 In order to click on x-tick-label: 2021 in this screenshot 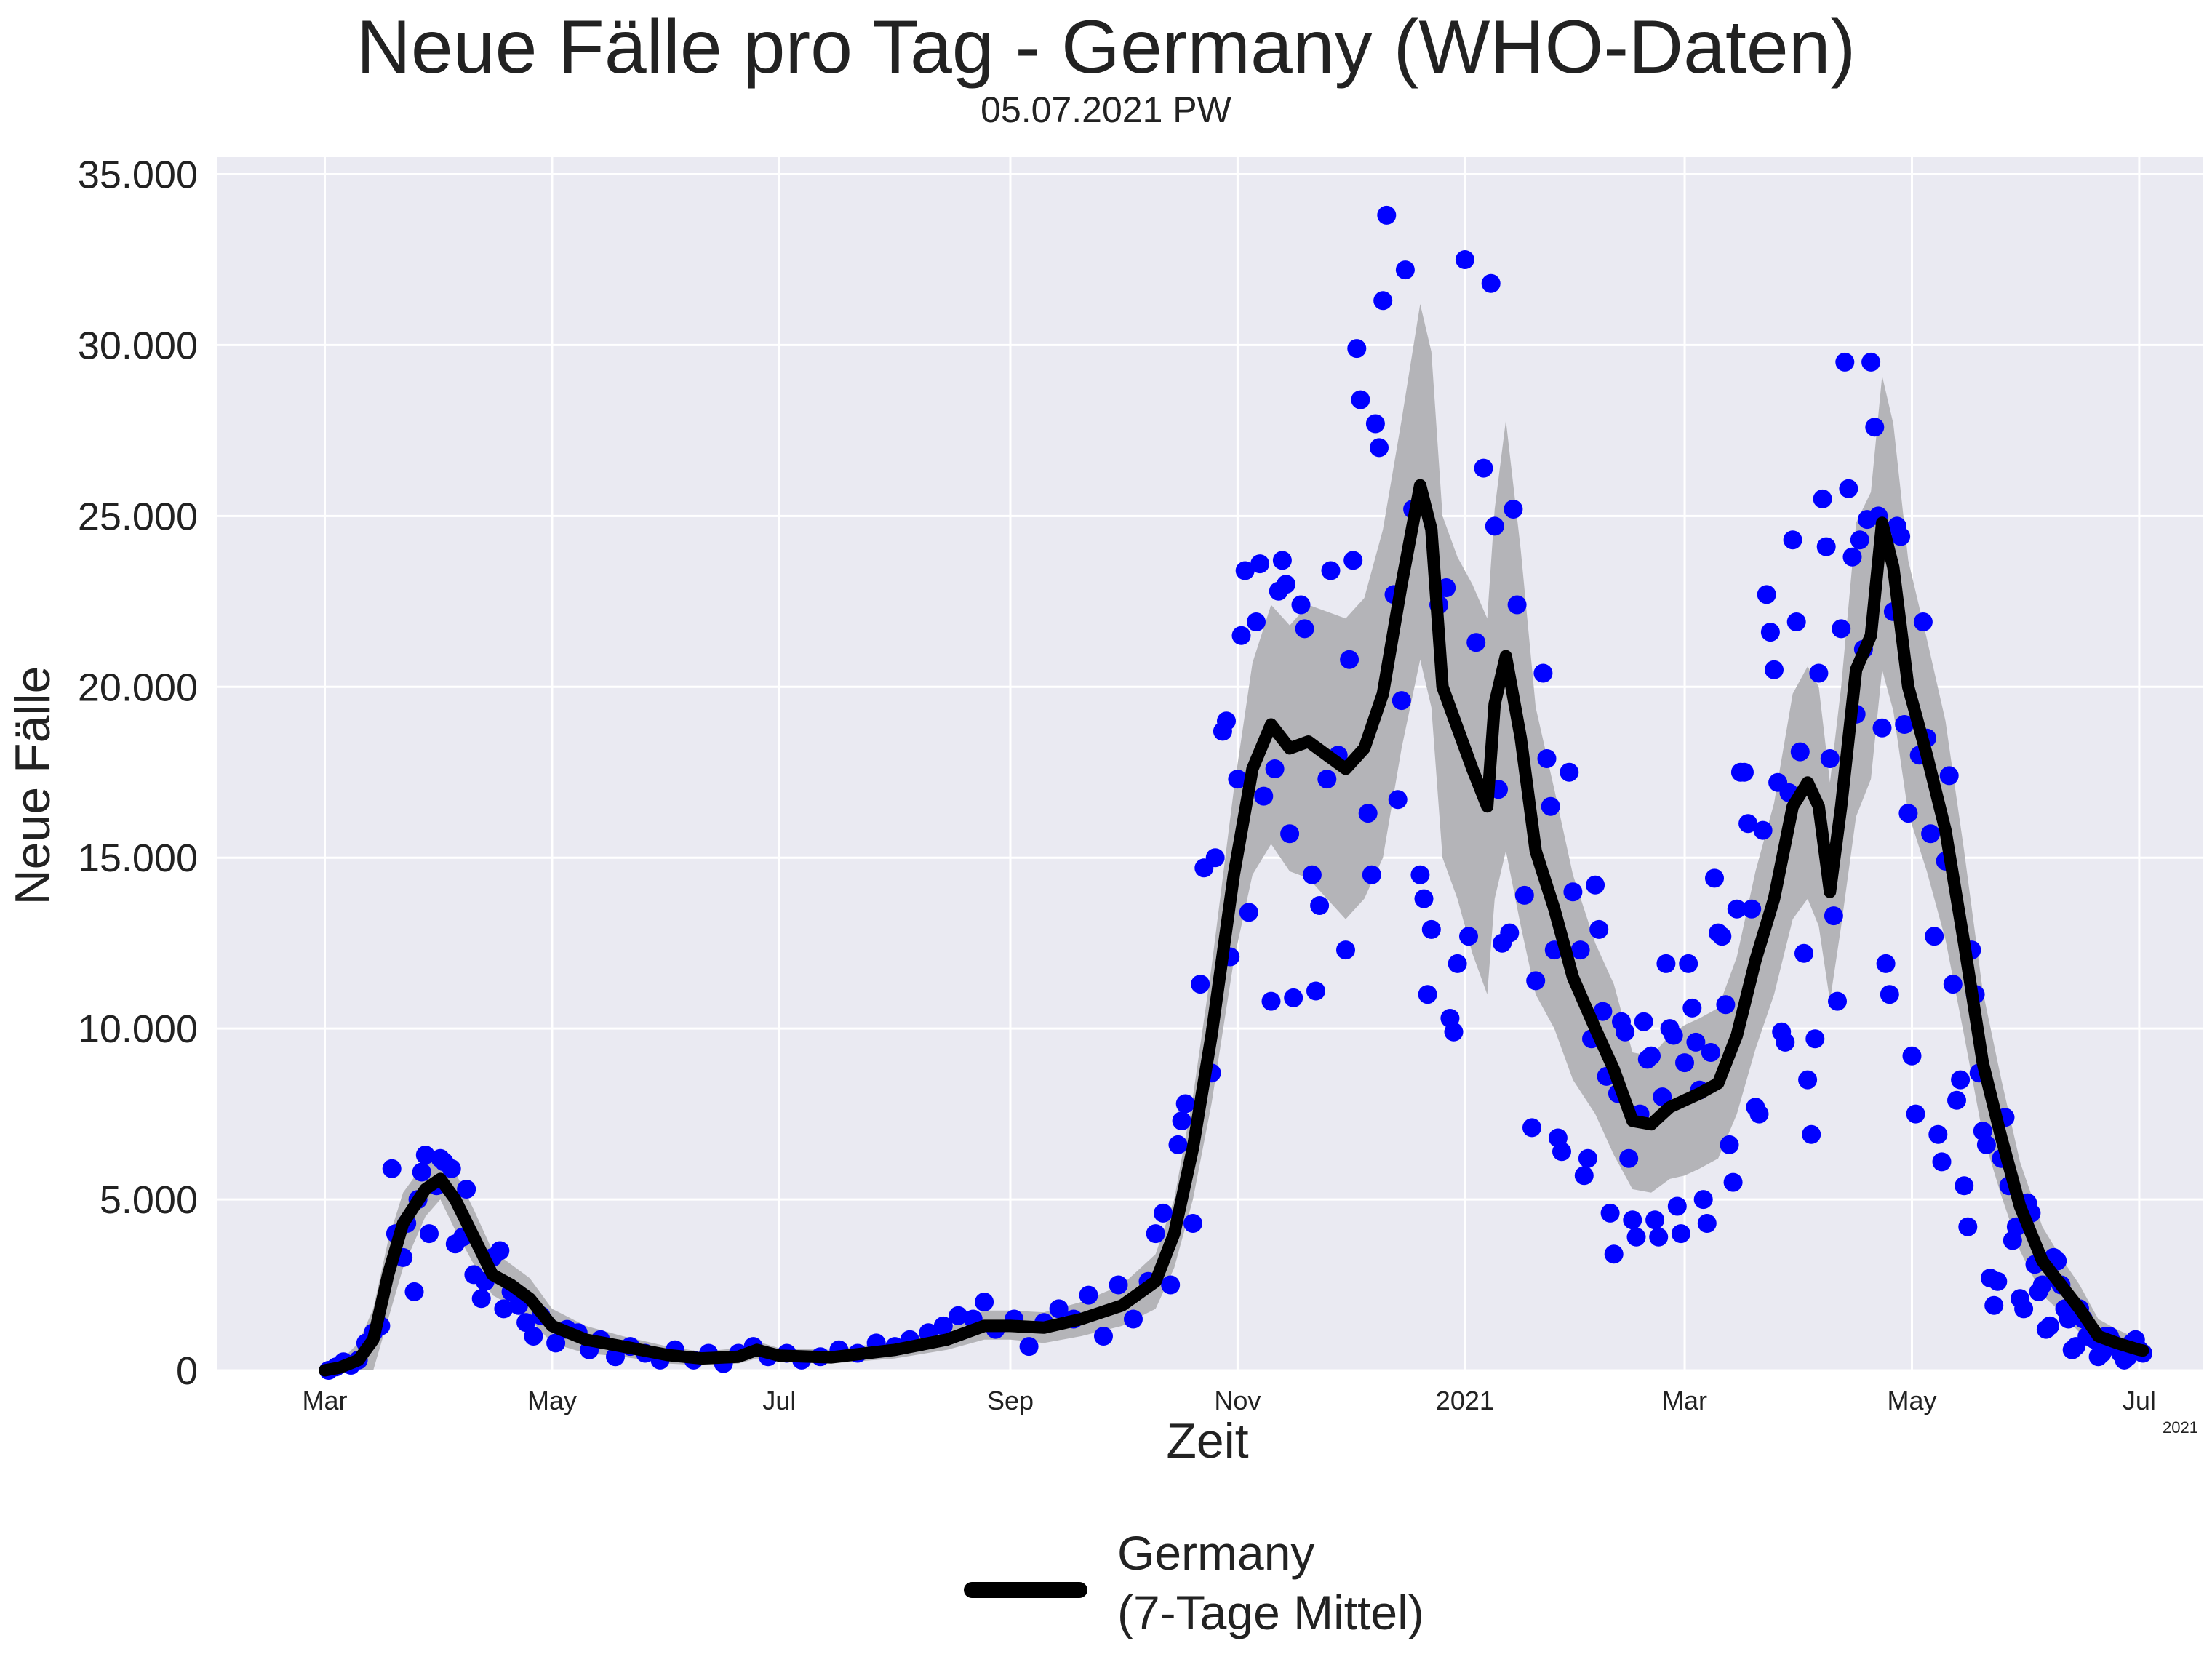, I will do `click(1465, 1400)`.